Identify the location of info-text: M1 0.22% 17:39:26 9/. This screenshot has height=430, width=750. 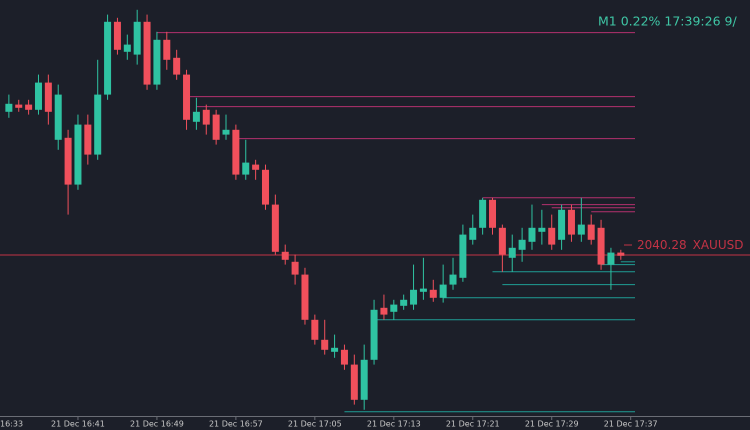
(667, 21).